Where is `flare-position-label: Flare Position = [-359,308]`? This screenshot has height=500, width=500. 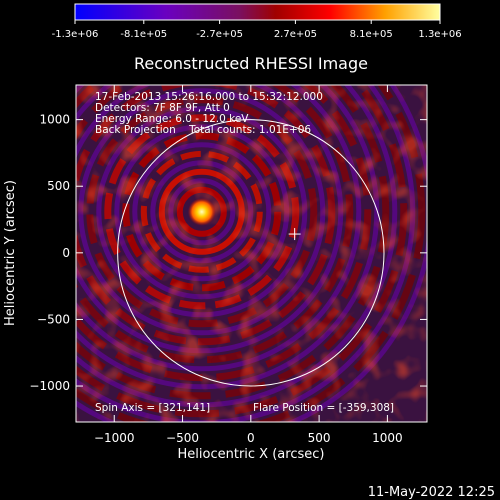
flare-position-label: Flare Position = [-359,308] is located at coordinates (323, 408).